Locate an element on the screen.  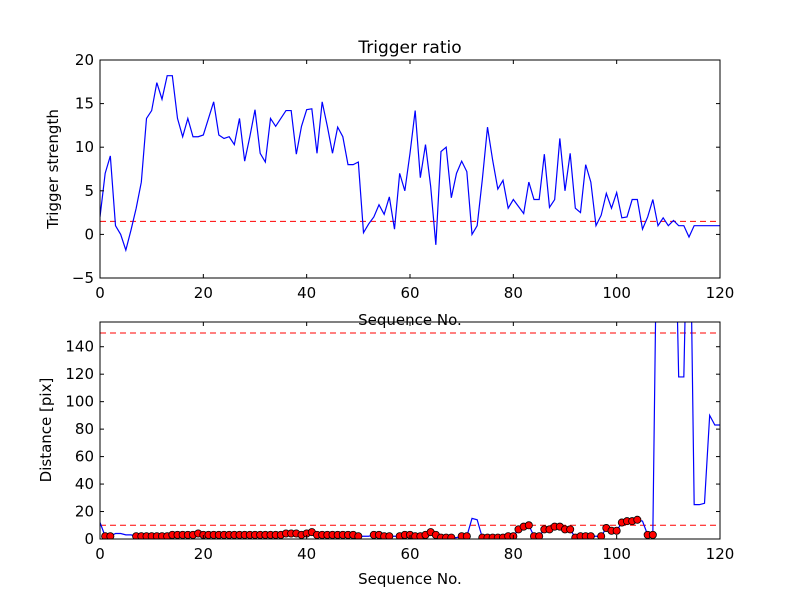
y-tick-label: 140 is located at coordinates (79, 347).